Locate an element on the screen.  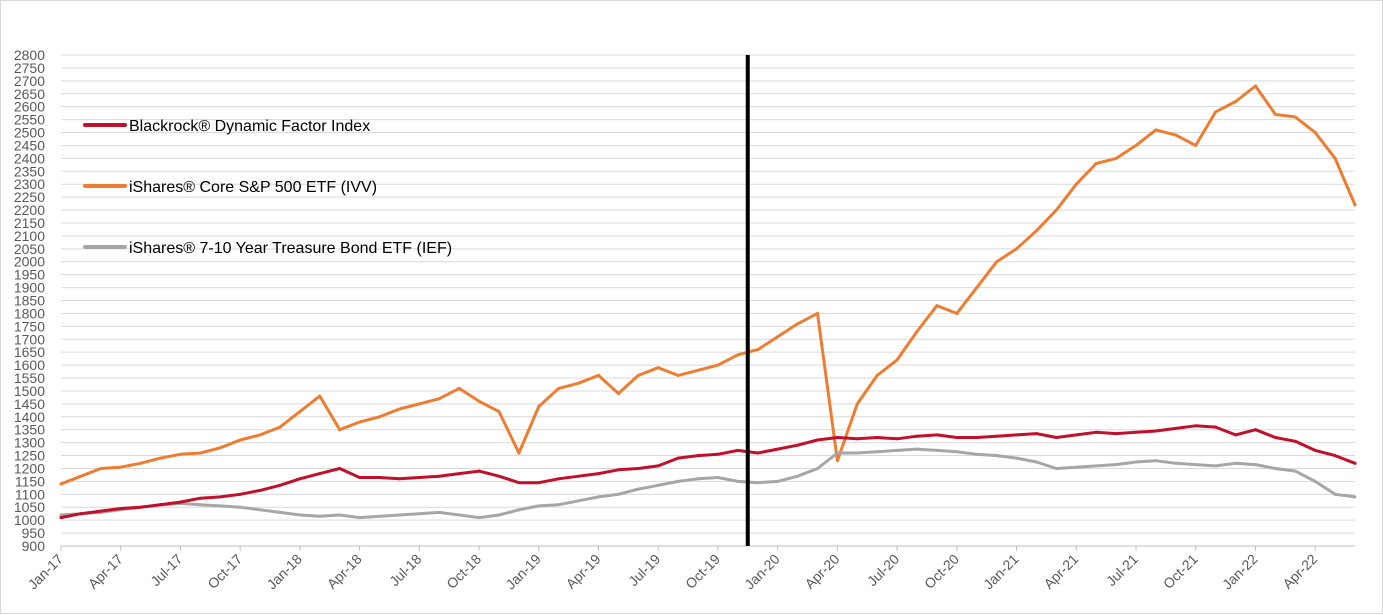
y-tick-label: 1350 is located at coordinates (29, 430).